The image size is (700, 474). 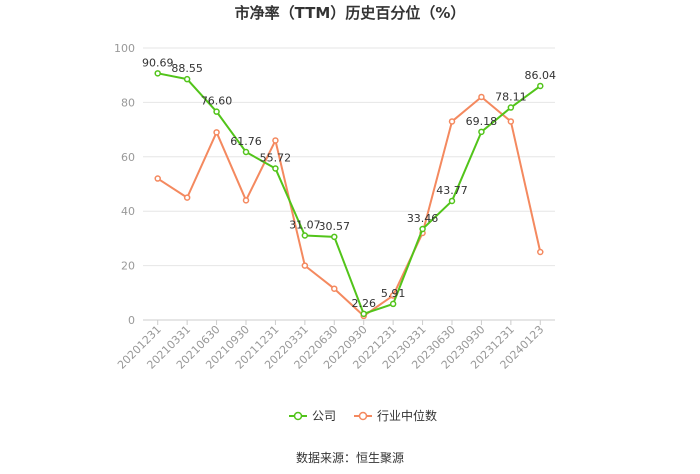 I want to click on legend-item-0: 公司, so click(x=312, y=416).